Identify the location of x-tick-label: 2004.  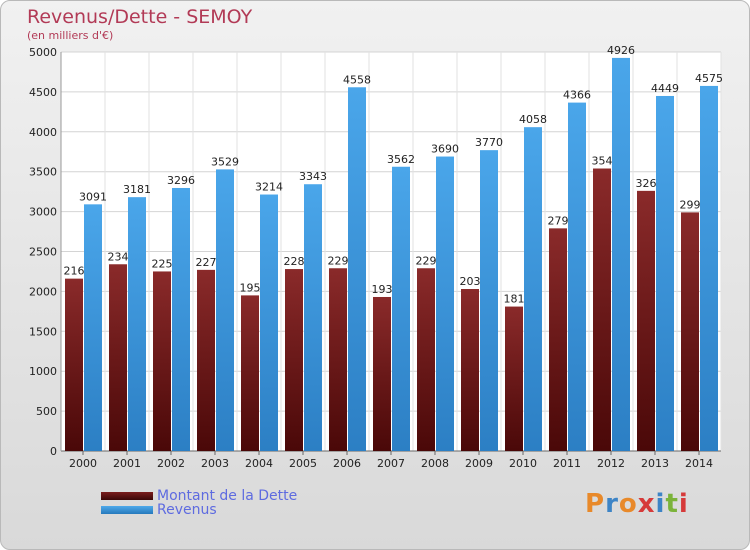
(259, 463).